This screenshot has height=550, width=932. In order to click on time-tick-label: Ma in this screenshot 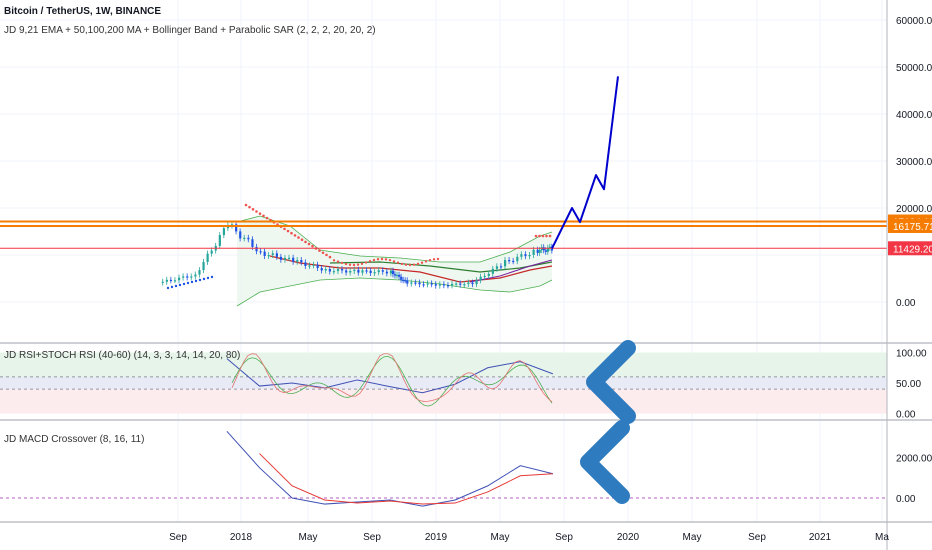, I will do `click(882, 537)`.